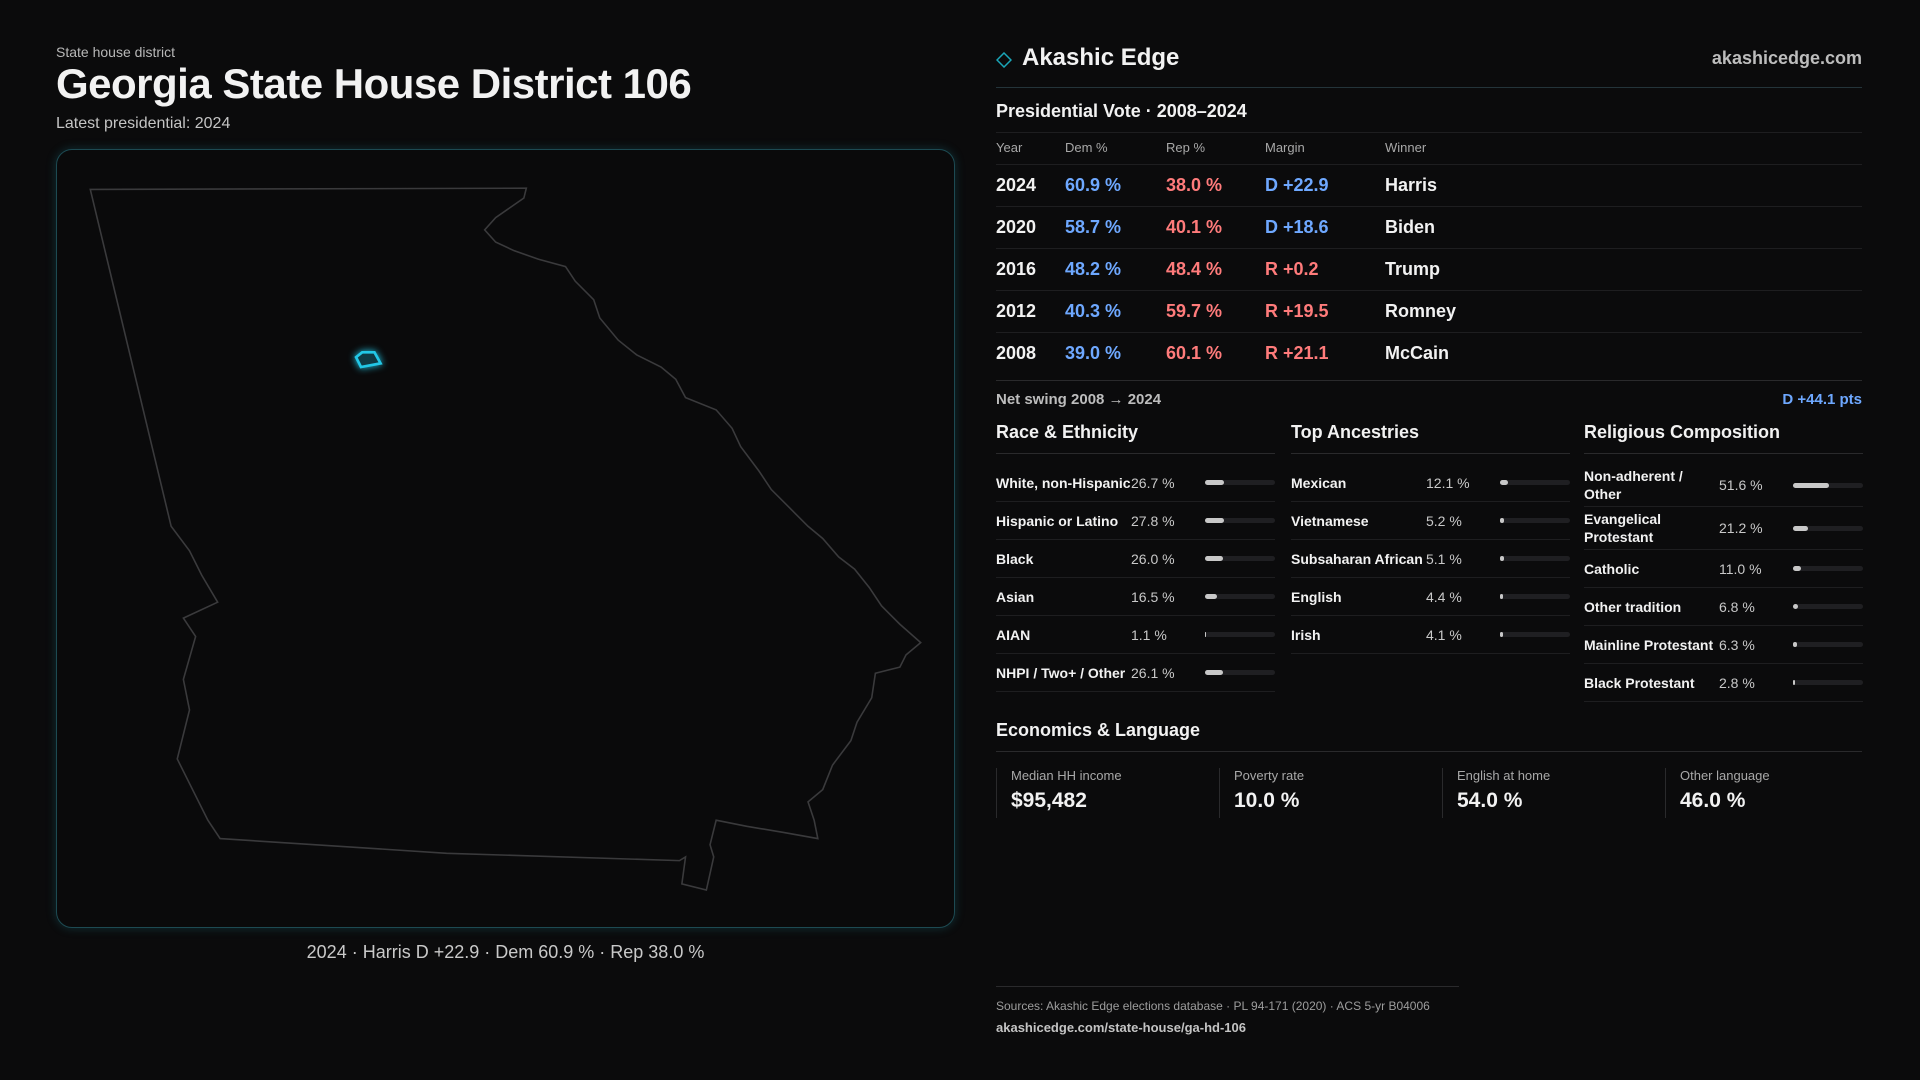  I want to click on table-cell: 40.3 %, so click(1093, 311).